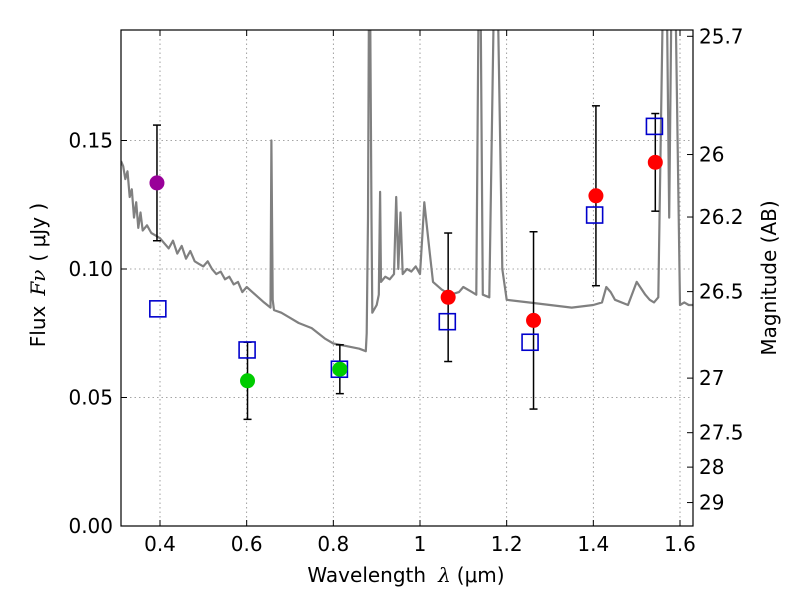 The height and width of the screenshot is (600, 800). Describe the element at coordinates (90, 269) in the screenshot. I see `y-tick-label: 0.10` at that location.